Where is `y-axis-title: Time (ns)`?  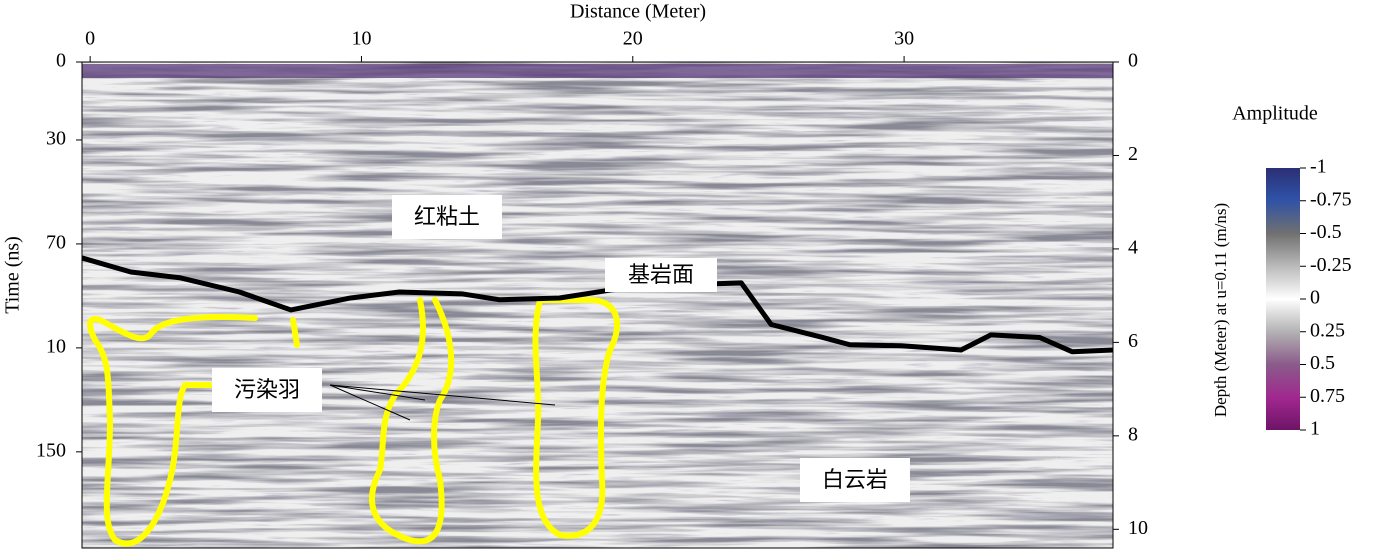 y-axis-title: Time (ns) is located at coordinates (13, 275).